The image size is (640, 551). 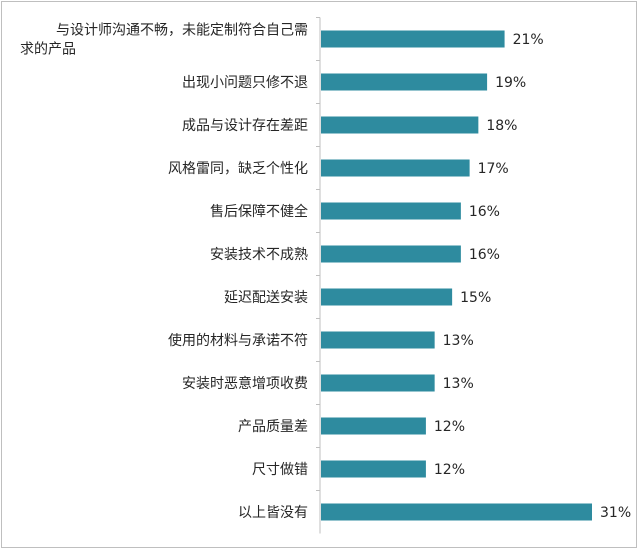 I want to click on data-label: 18%, so click(x=501, y=126).